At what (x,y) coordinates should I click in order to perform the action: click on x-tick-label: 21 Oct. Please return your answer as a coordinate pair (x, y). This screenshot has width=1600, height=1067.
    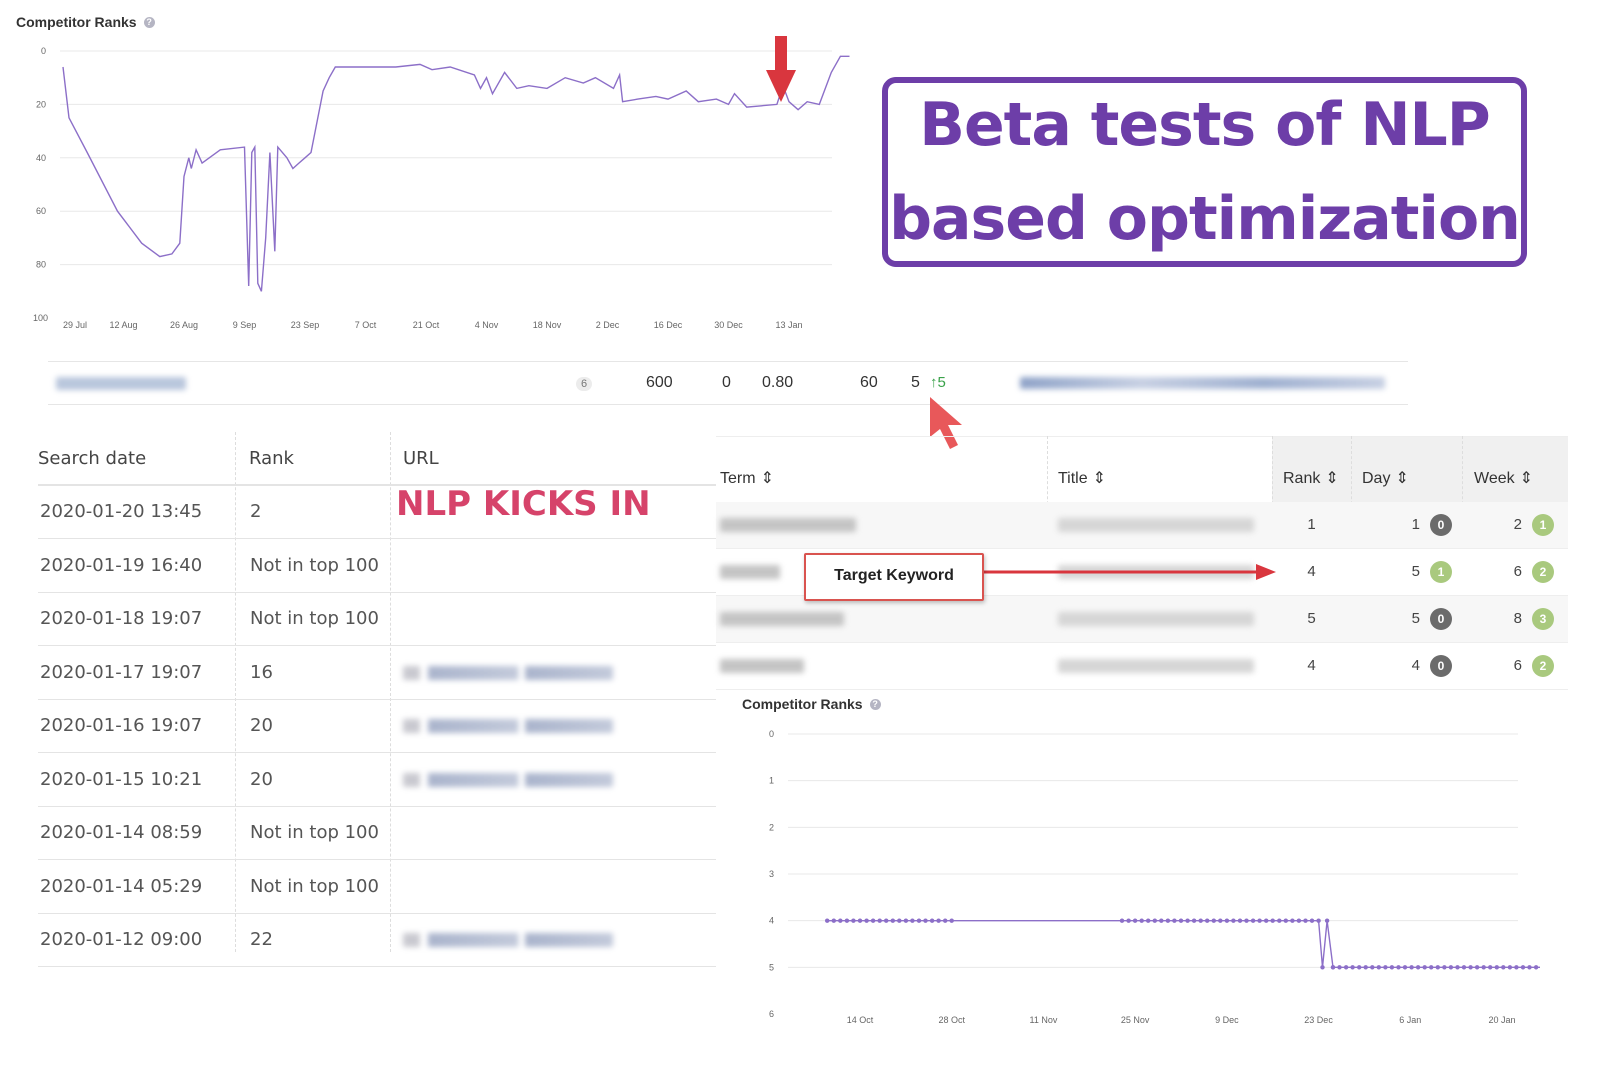
    Looking at the image, I should click on (426, 325).